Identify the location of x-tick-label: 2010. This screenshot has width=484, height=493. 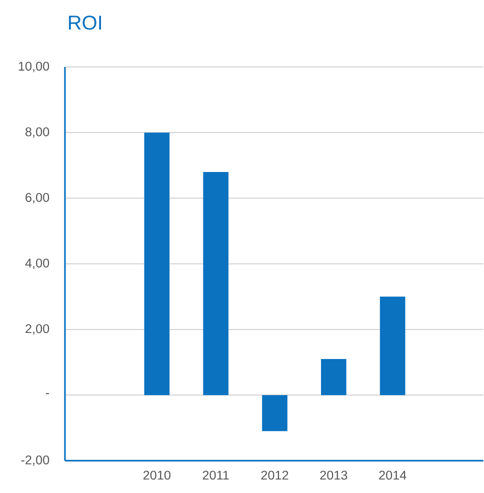
(157, 475).